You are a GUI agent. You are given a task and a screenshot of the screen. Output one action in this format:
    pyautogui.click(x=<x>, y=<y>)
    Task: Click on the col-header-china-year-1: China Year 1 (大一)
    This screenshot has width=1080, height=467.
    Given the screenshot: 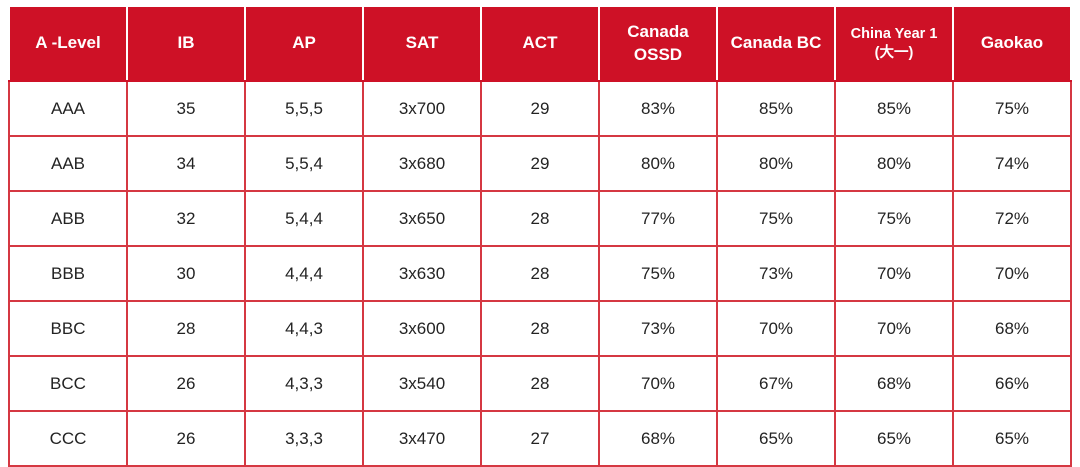 What is the action you would take?
    pyautogui.click(x=894, y=43)
    